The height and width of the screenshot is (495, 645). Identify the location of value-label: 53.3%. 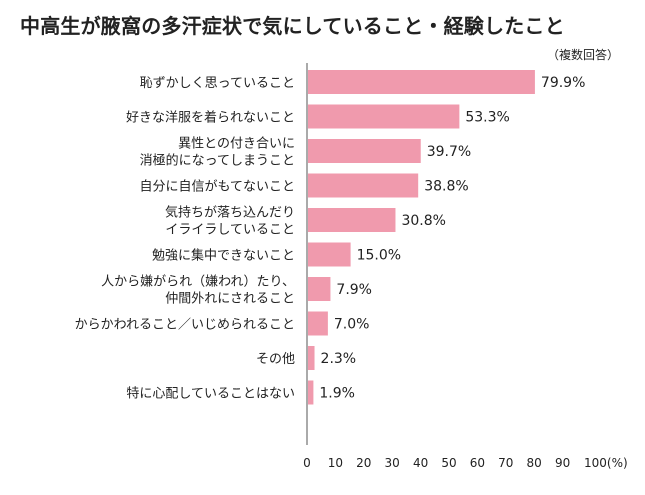
(487, 118).